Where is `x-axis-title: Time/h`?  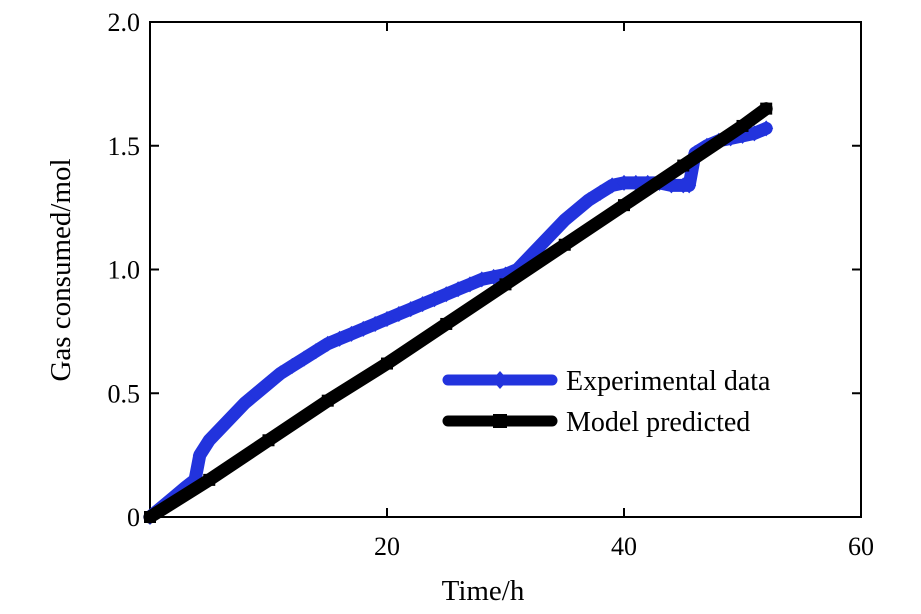
x-axis-title: Time/h is located at coordinates (483, 591).